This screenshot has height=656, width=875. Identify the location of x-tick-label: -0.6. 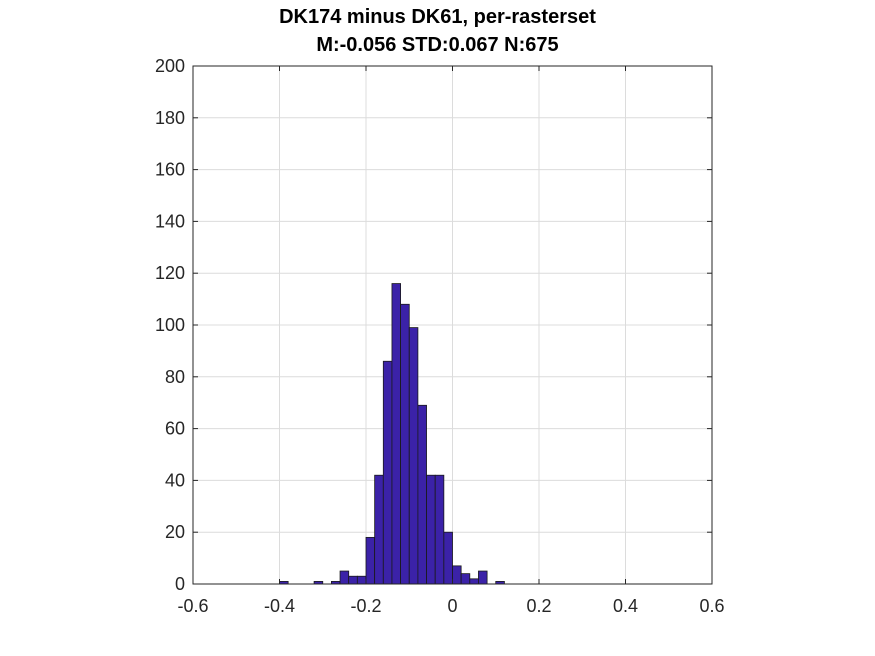
(192, 606).